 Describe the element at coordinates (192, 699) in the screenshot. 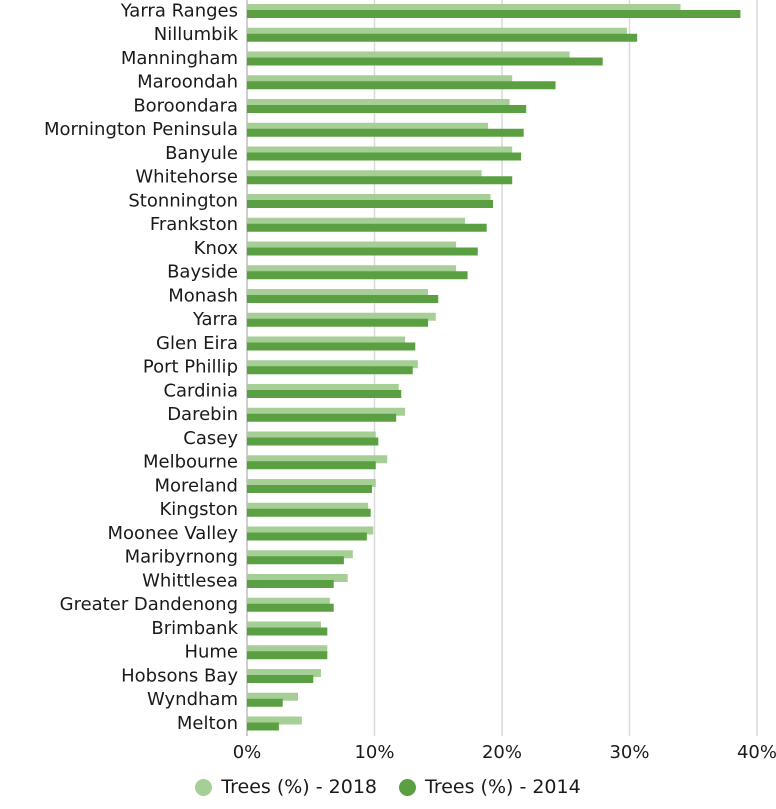

I see `category-label: Wyndham` at that location.